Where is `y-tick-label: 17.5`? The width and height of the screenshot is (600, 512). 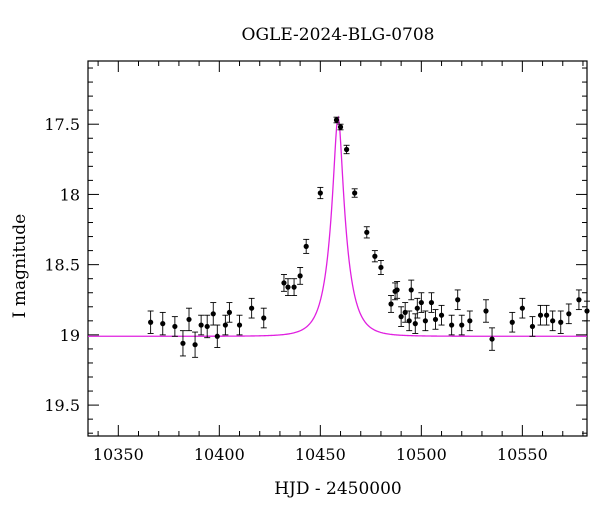
y-tick-label: 17.5 is located at coordinates (62, 124).